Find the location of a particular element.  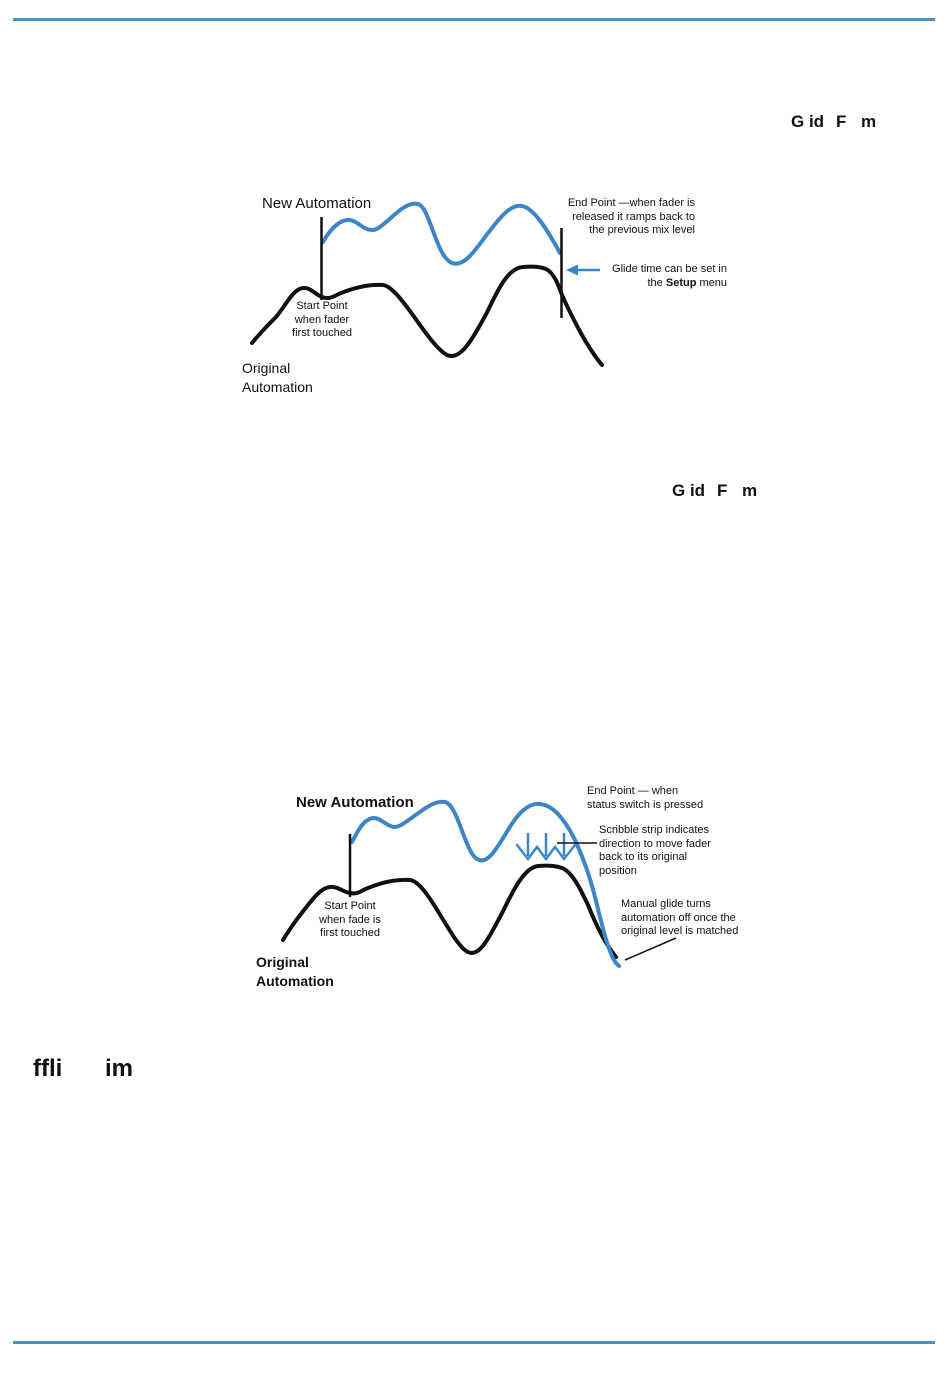

d1-new-automation-label: New Automation is located at coordinates (317, 203).